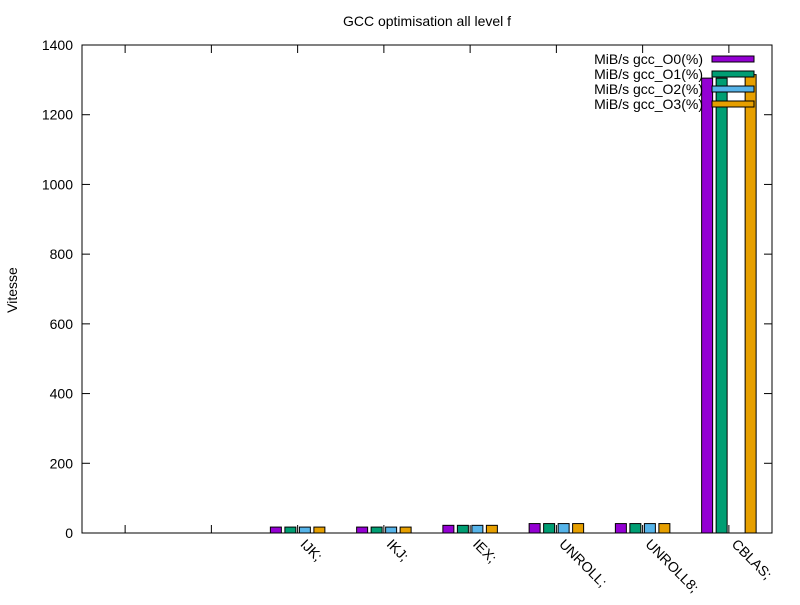  I want to click on y-tick-label: 1400, so click(57, 45).